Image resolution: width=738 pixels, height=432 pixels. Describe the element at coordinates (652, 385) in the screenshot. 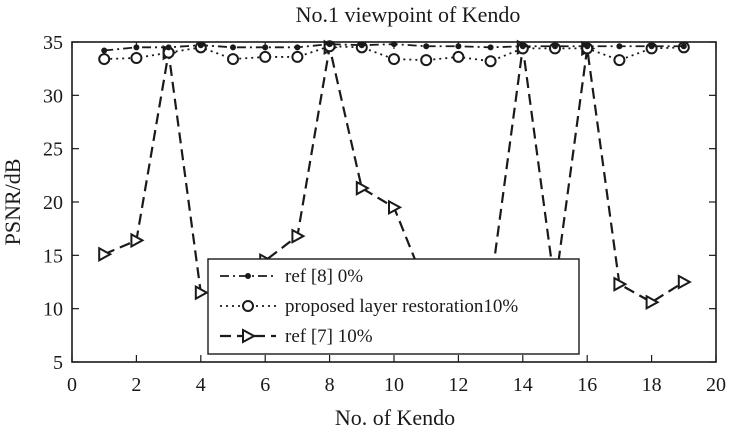

I see `x-tick-label: 18` at that location.